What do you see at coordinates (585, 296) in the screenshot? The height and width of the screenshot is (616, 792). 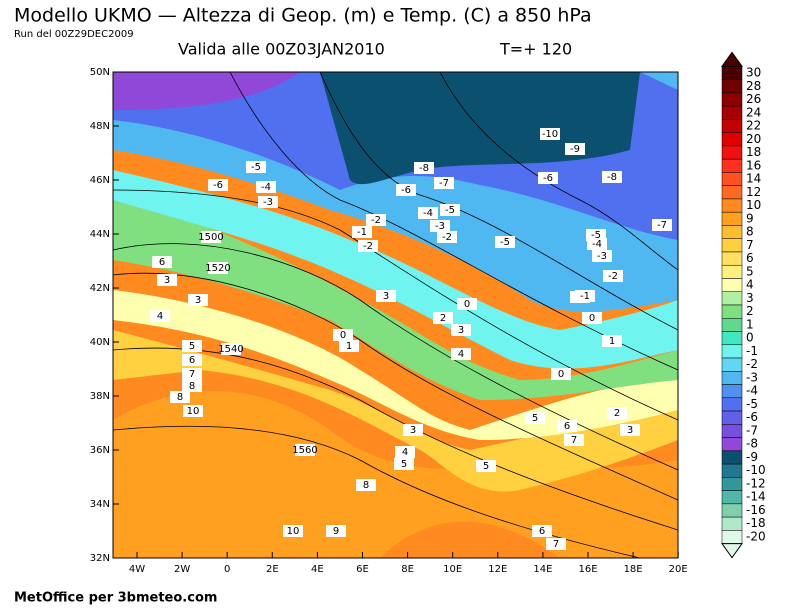 I see `contour-label: -1` at bounding box center [585, 296].